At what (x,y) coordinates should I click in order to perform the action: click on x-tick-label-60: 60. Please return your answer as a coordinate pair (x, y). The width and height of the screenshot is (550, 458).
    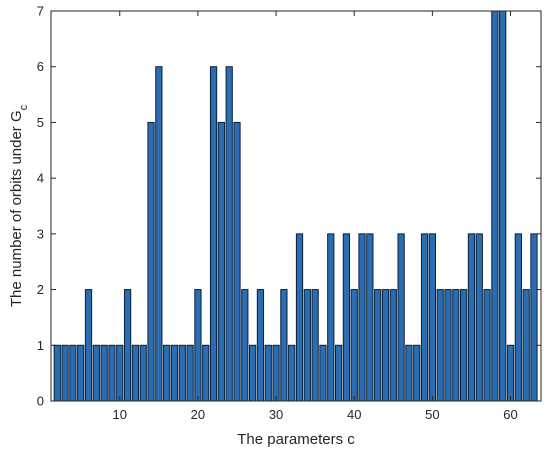
    Looking at the image, I should click on (510, 414).